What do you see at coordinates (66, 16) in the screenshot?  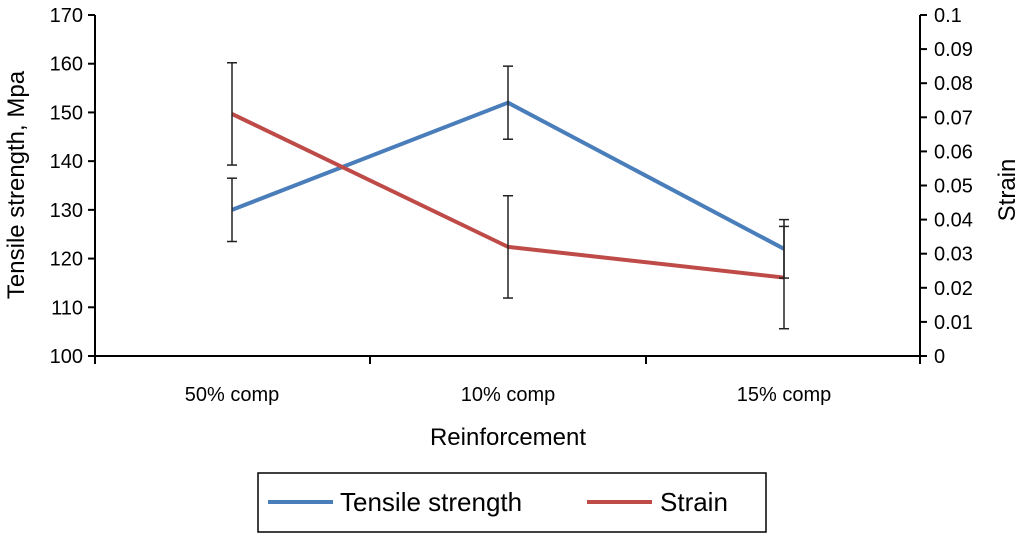 I see `left-tick-label: 170` at bounding box center [66, 16].